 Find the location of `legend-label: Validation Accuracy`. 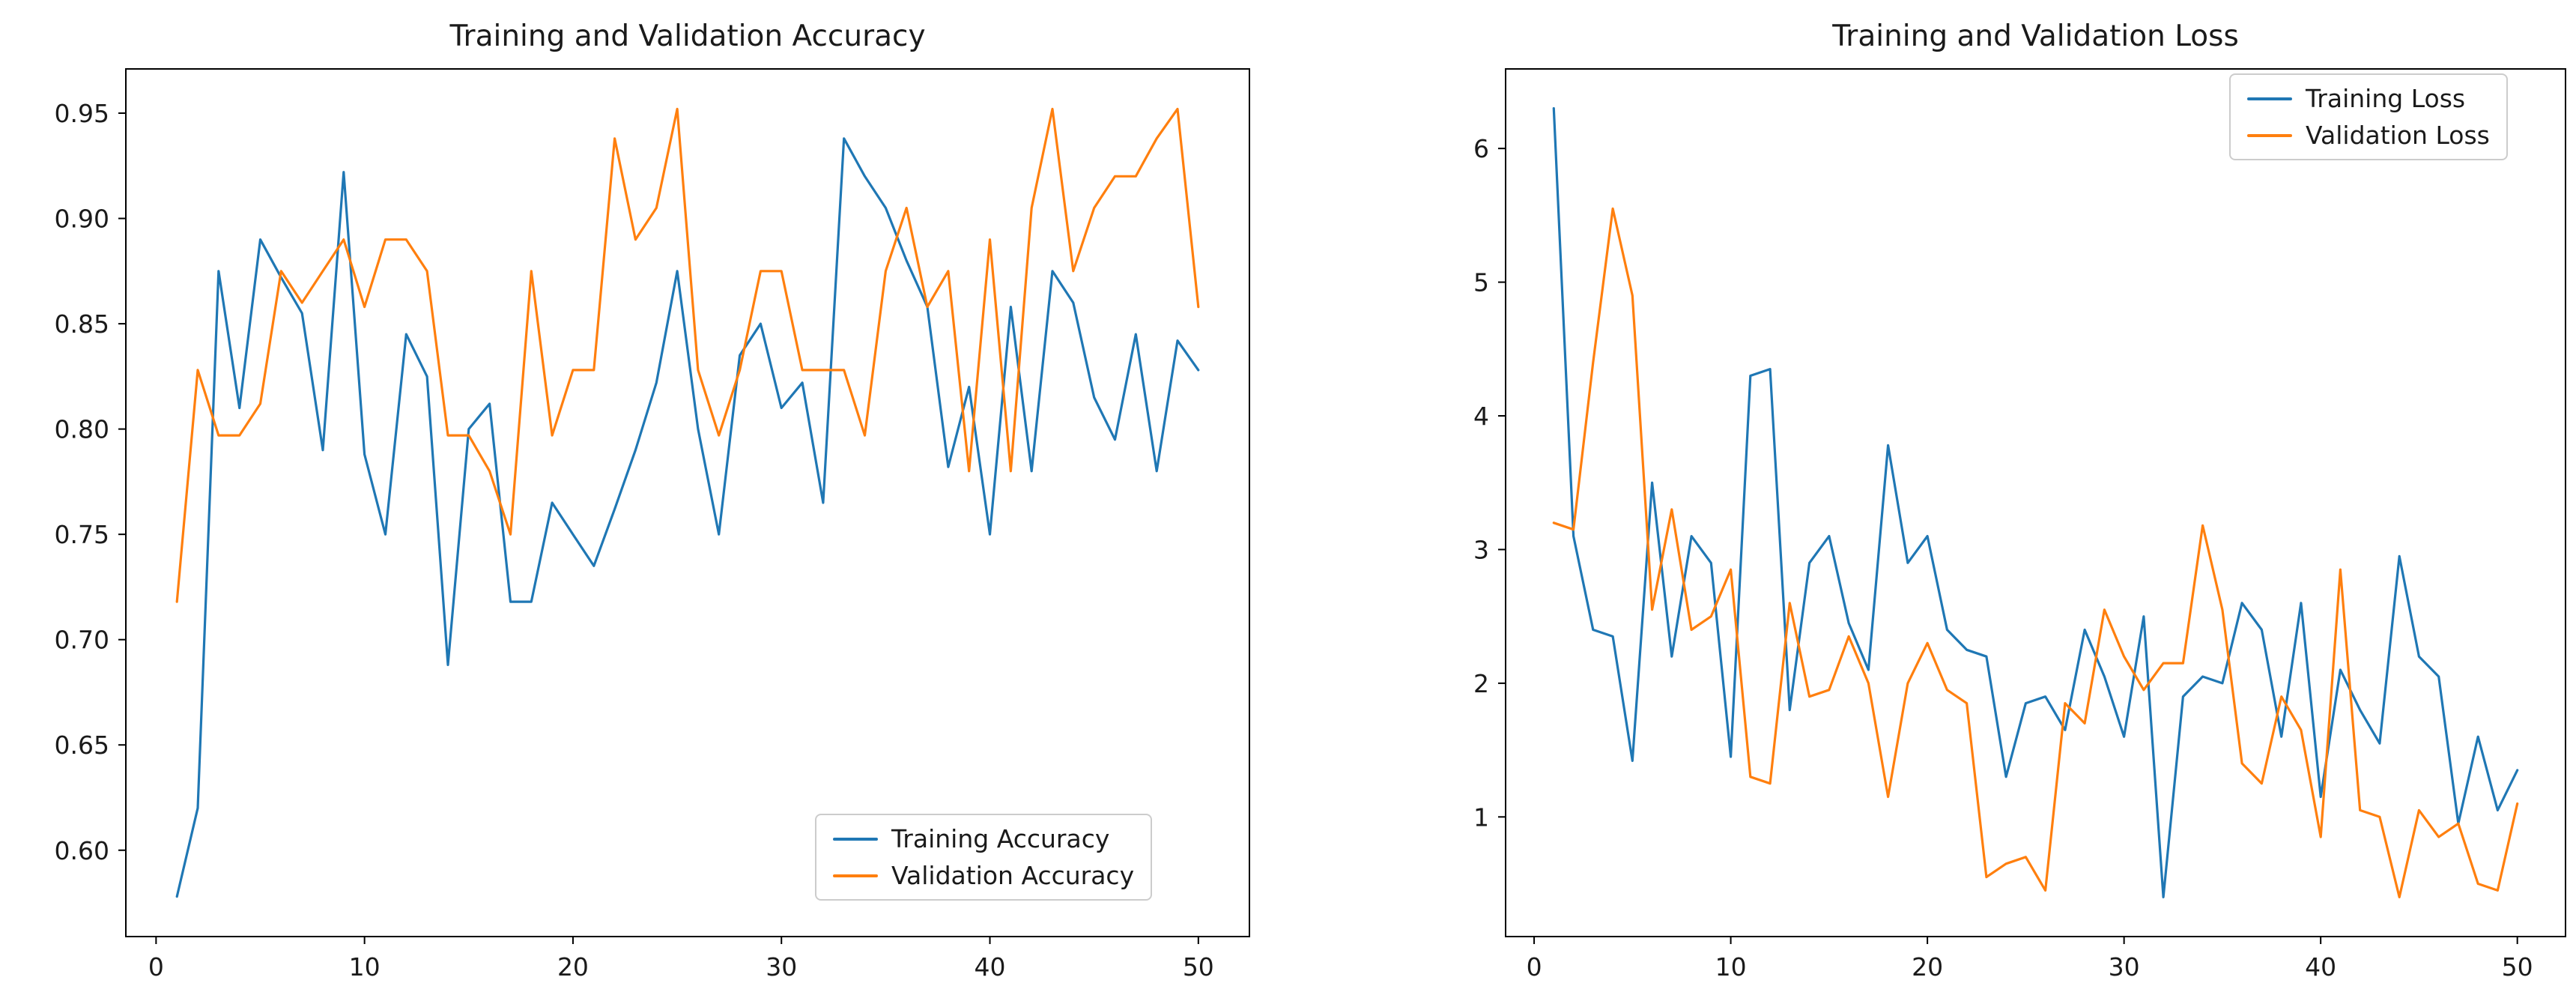

legend-label: Validation Accuracy is located at coordinates (1013, 875).